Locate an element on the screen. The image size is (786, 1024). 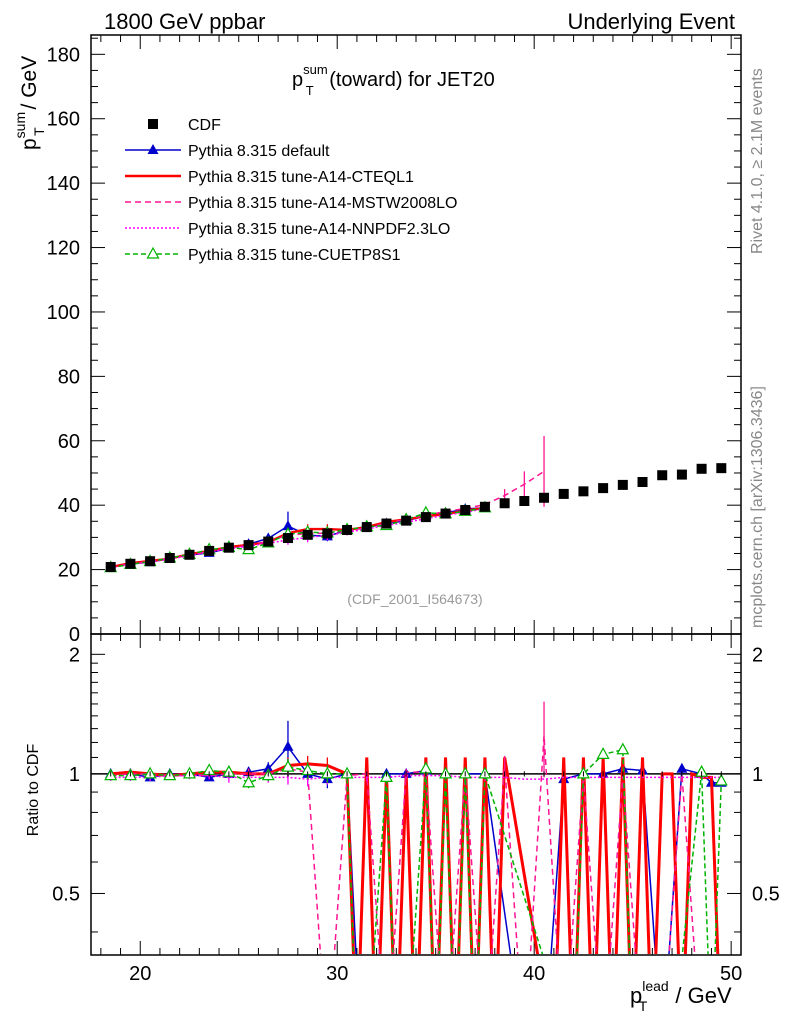
series-line-nnpdf is located at coordinates (298, 538).